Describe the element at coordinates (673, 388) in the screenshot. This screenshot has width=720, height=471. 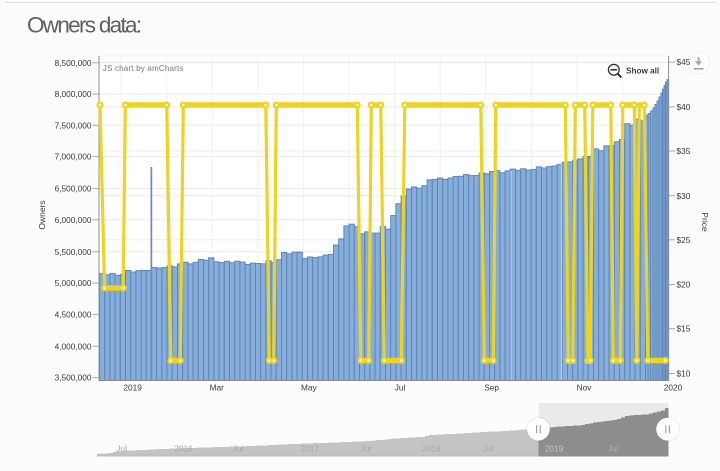
I see `svg-text: 2020` at that location.